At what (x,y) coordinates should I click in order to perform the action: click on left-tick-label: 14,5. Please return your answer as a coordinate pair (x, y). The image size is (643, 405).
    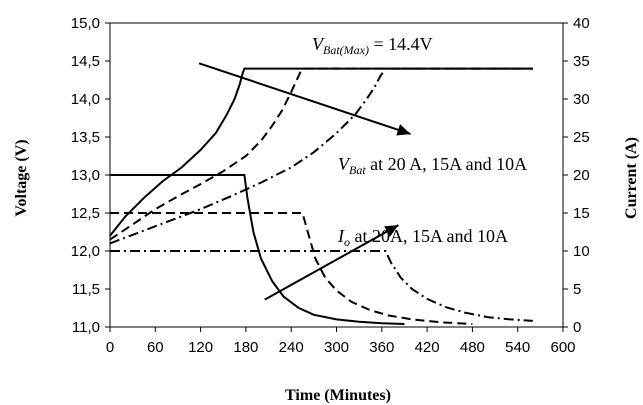
    Looking at the image, I should click on (85, 61).